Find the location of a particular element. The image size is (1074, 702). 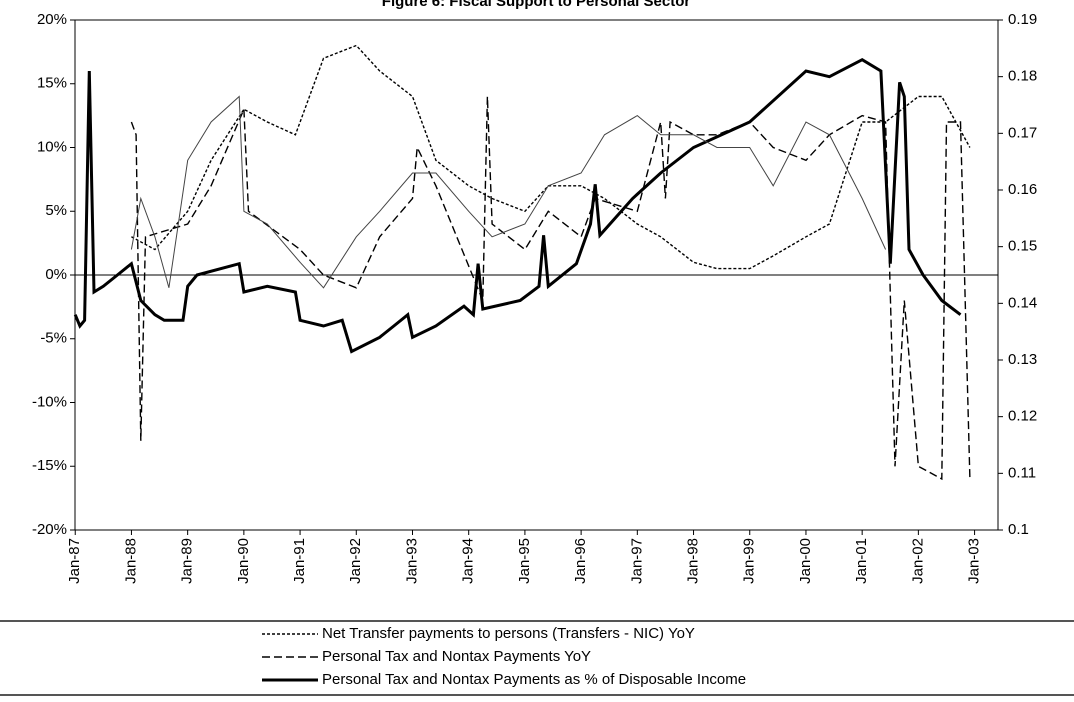

y-tick-label: 5% is located at coordinates (56, 210).